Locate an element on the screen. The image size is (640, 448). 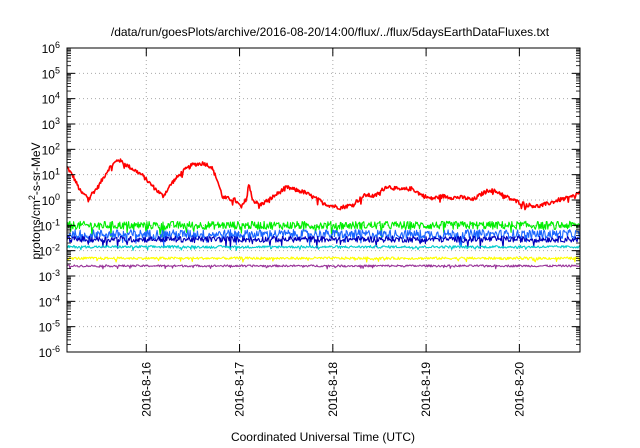
y-tick-label: 10⁻¹ is located at coordinates (49, 225).